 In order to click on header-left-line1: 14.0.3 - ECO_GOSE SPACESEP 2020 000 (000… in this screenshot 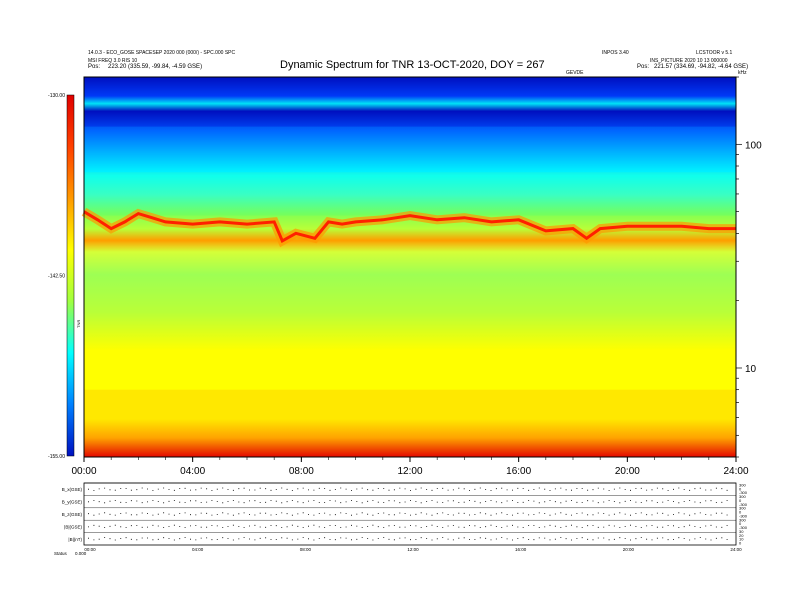, I will do `click(162, 53)`.